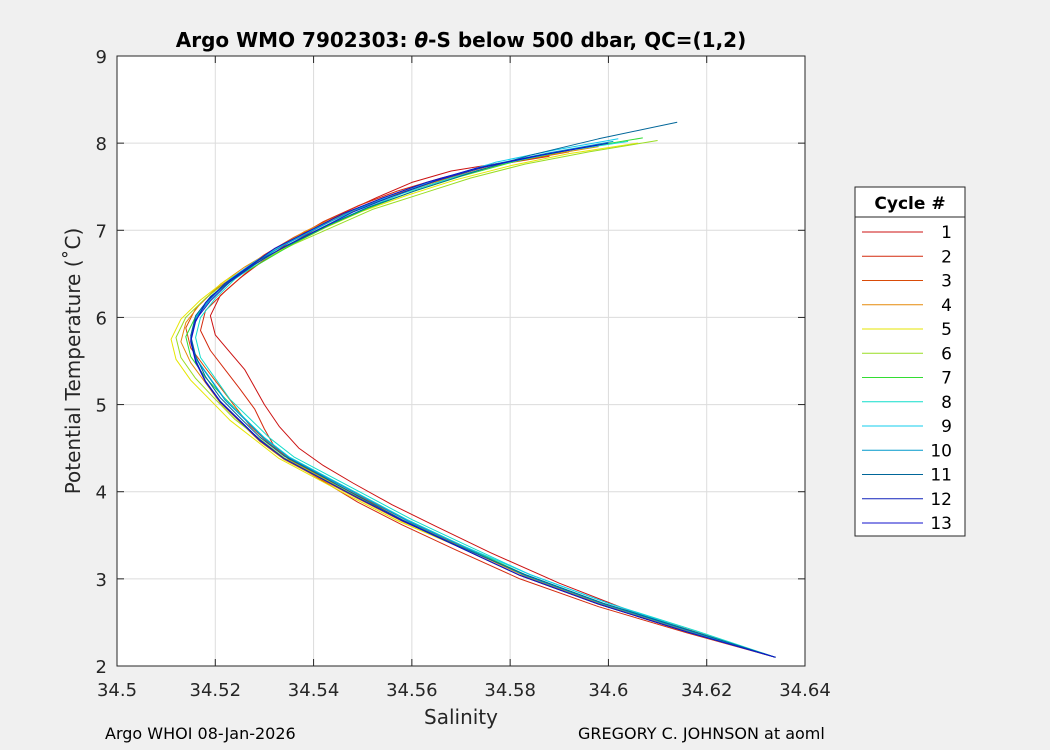 The height and width of the screenshot is (750, 1050). What do you see at coordinates (101, 493) in the screenshot?
I see `y-tick-label: 4` at bounding box center [101, 493].